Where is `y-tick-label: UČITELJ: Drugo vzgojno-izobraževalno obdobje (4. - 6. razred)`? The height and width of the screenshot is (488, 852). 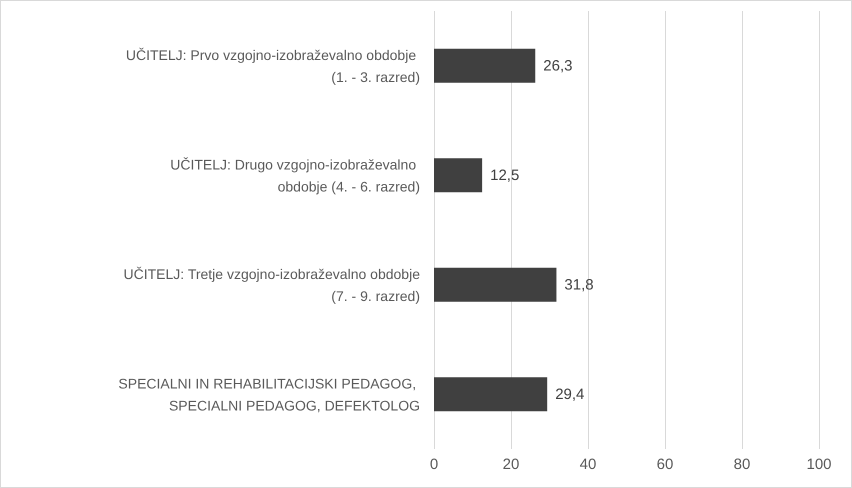 y-tick-label: UČITELJ: Drugo vzgojno-izobraževalno obdobje (4. - 6. razred) is located at coordinates (295, 175).